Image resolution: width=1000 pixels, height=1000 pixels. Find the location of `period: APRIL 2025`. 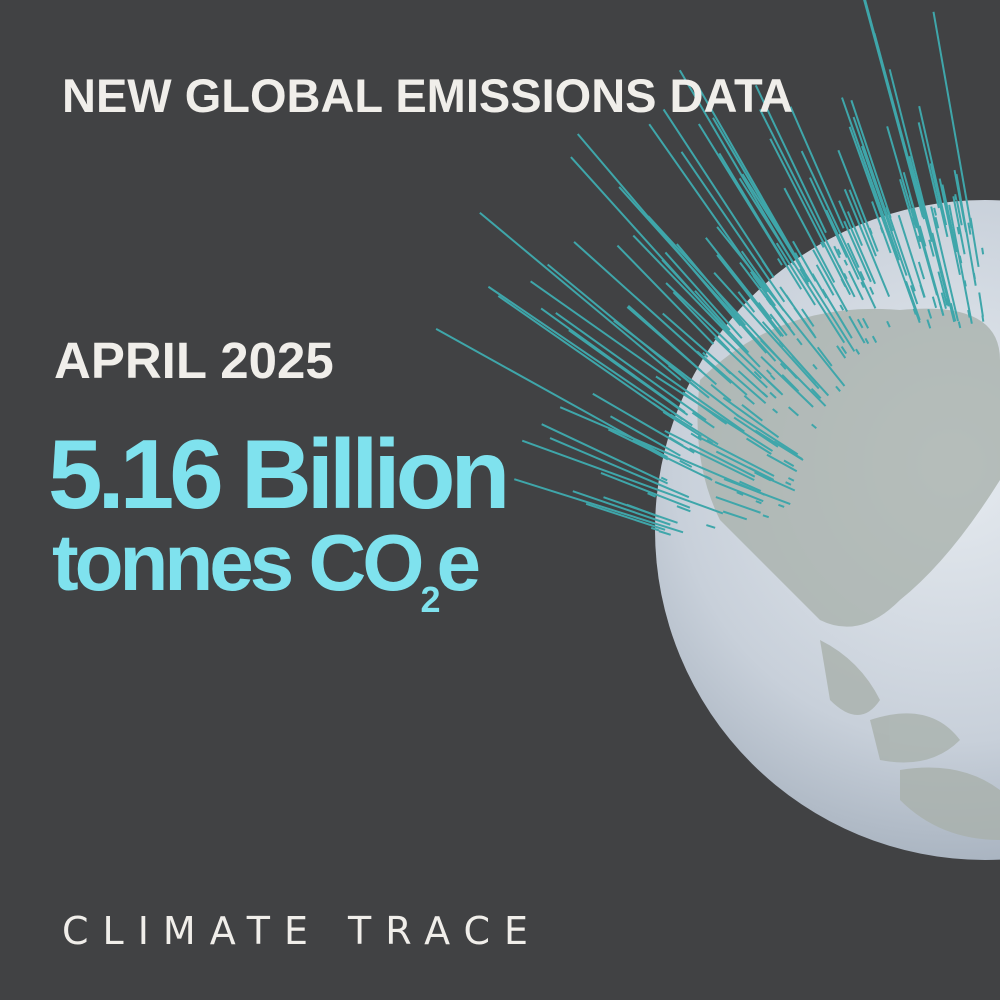

period: APRIL 2025 is located at coordinates (194, 360).